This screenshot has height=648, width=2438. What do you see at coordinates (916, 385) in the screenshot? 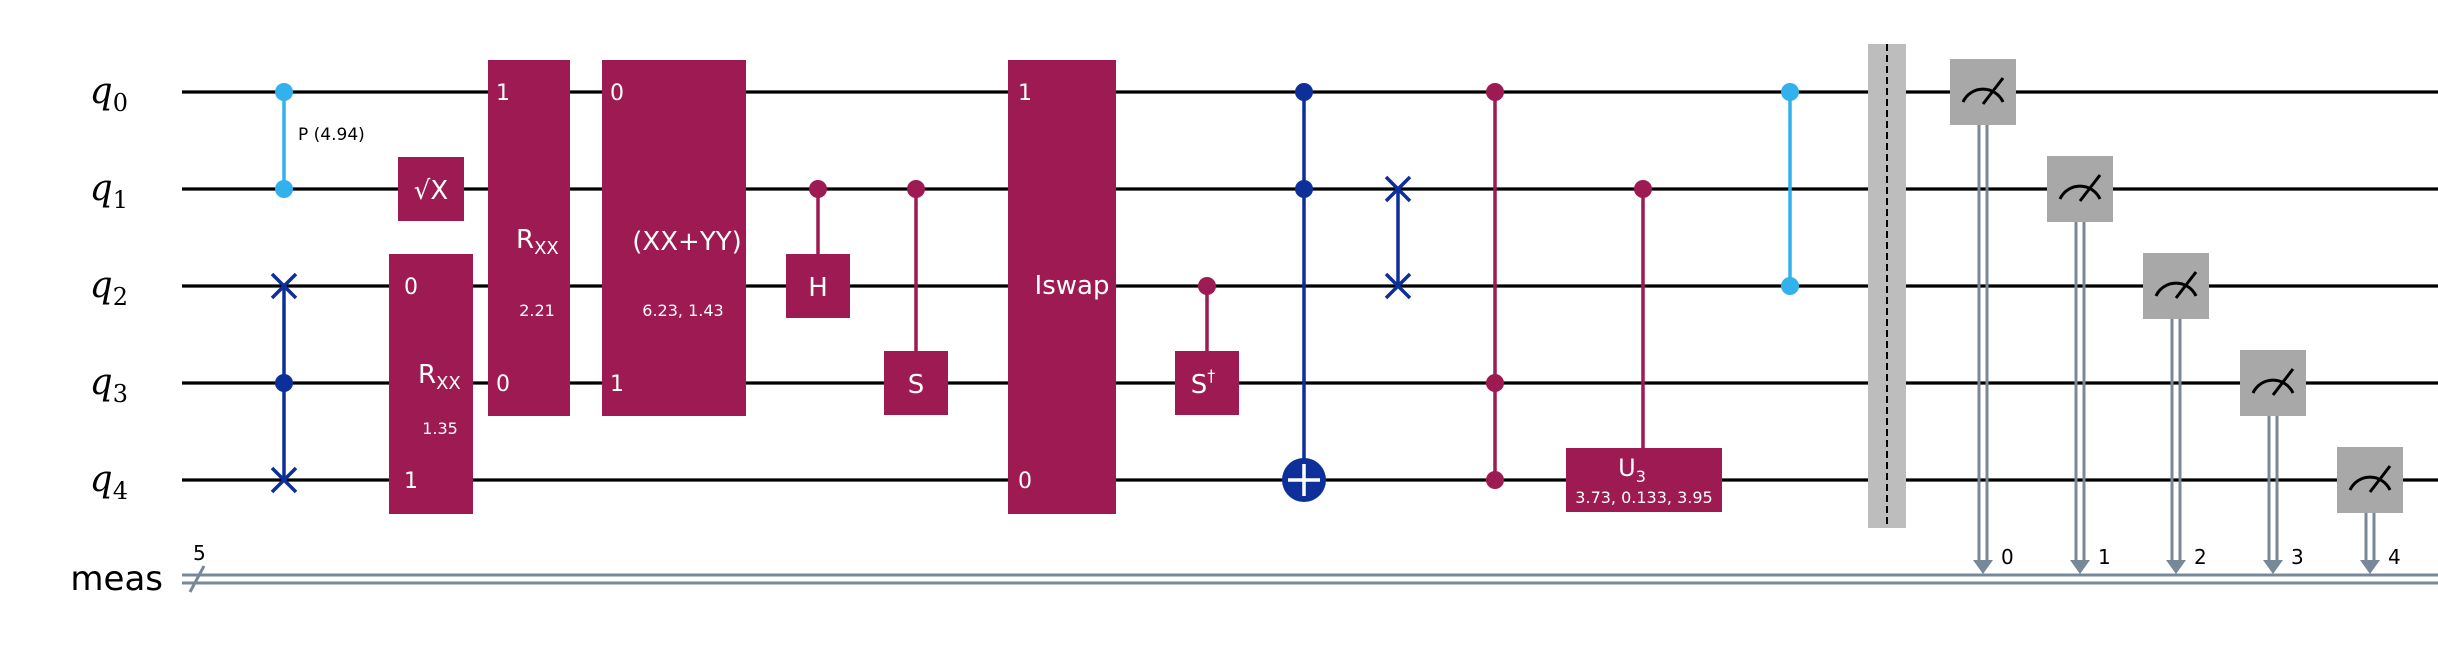
I see `svg-text: S` at bounding box center [916, 385].